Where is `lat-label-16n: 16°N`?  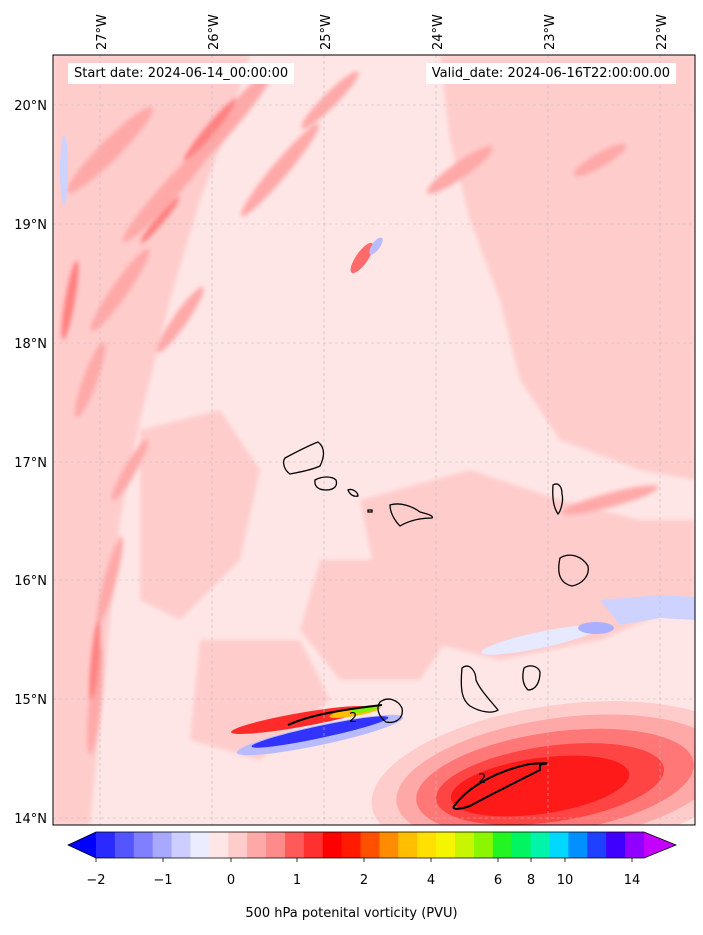
lat-label-16n: 16°N is located at coordinates (30, 581).